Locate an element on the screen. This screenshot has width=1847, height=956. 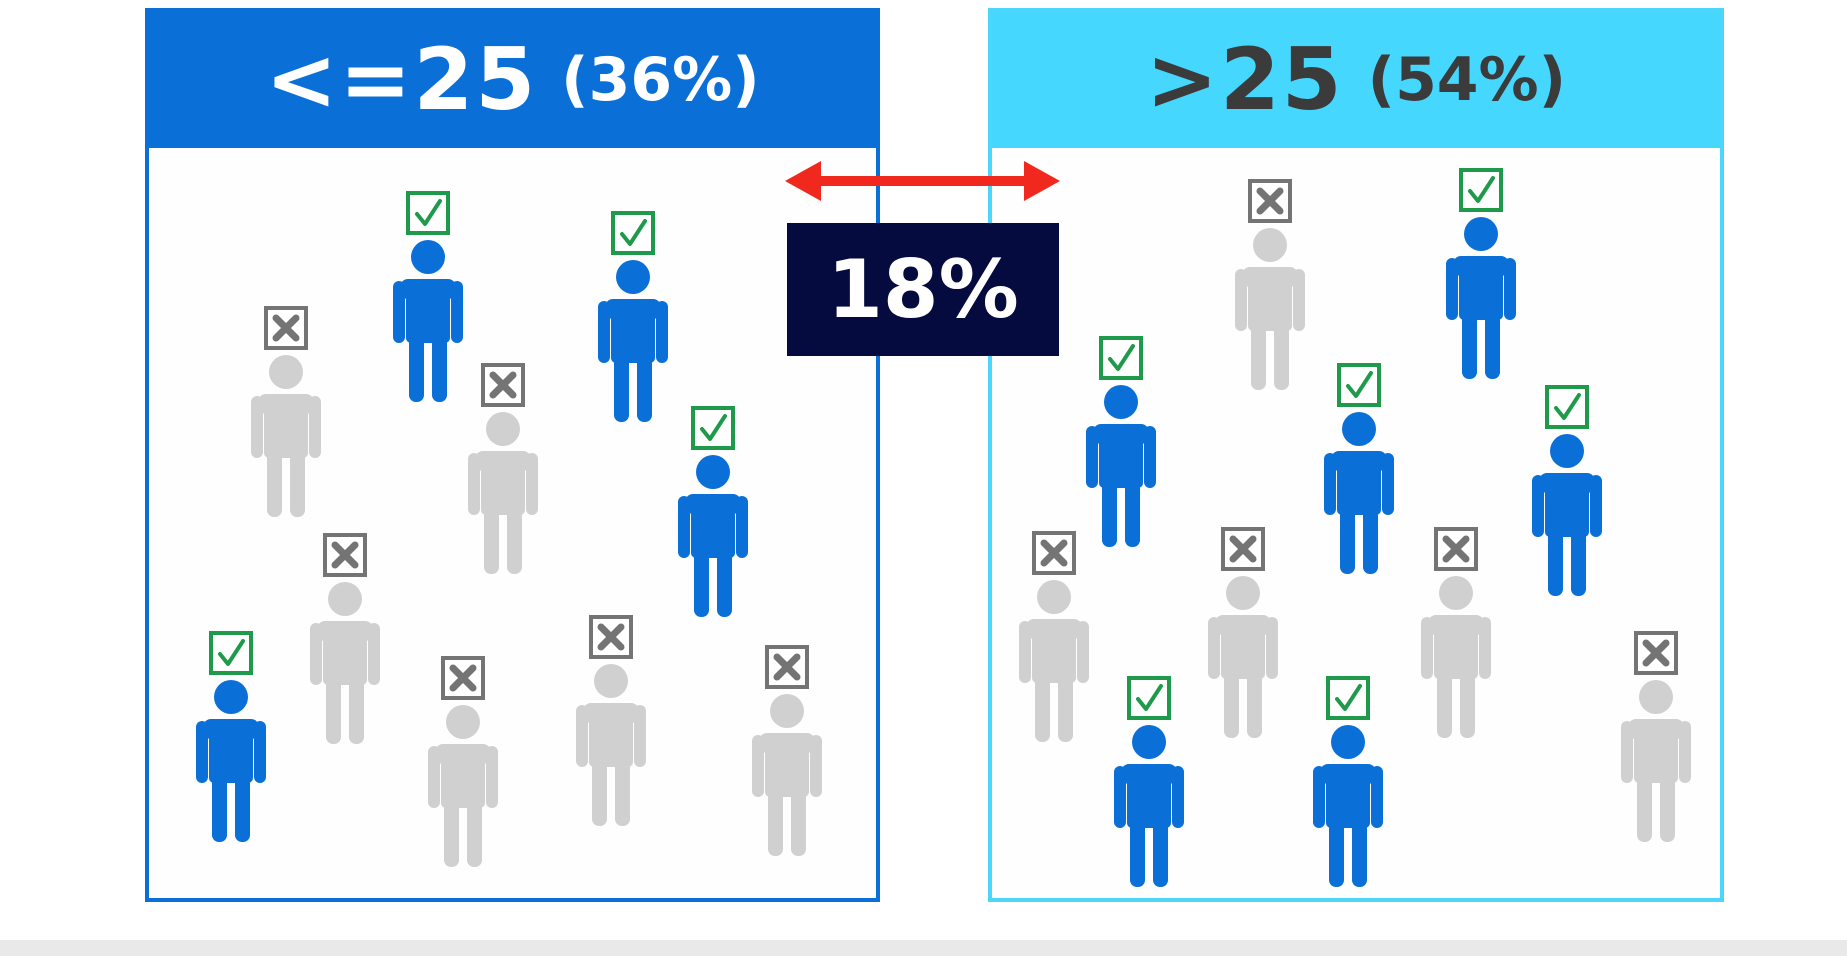
left-group-header: <=25 (36%) is located at coordinates (512, 80).